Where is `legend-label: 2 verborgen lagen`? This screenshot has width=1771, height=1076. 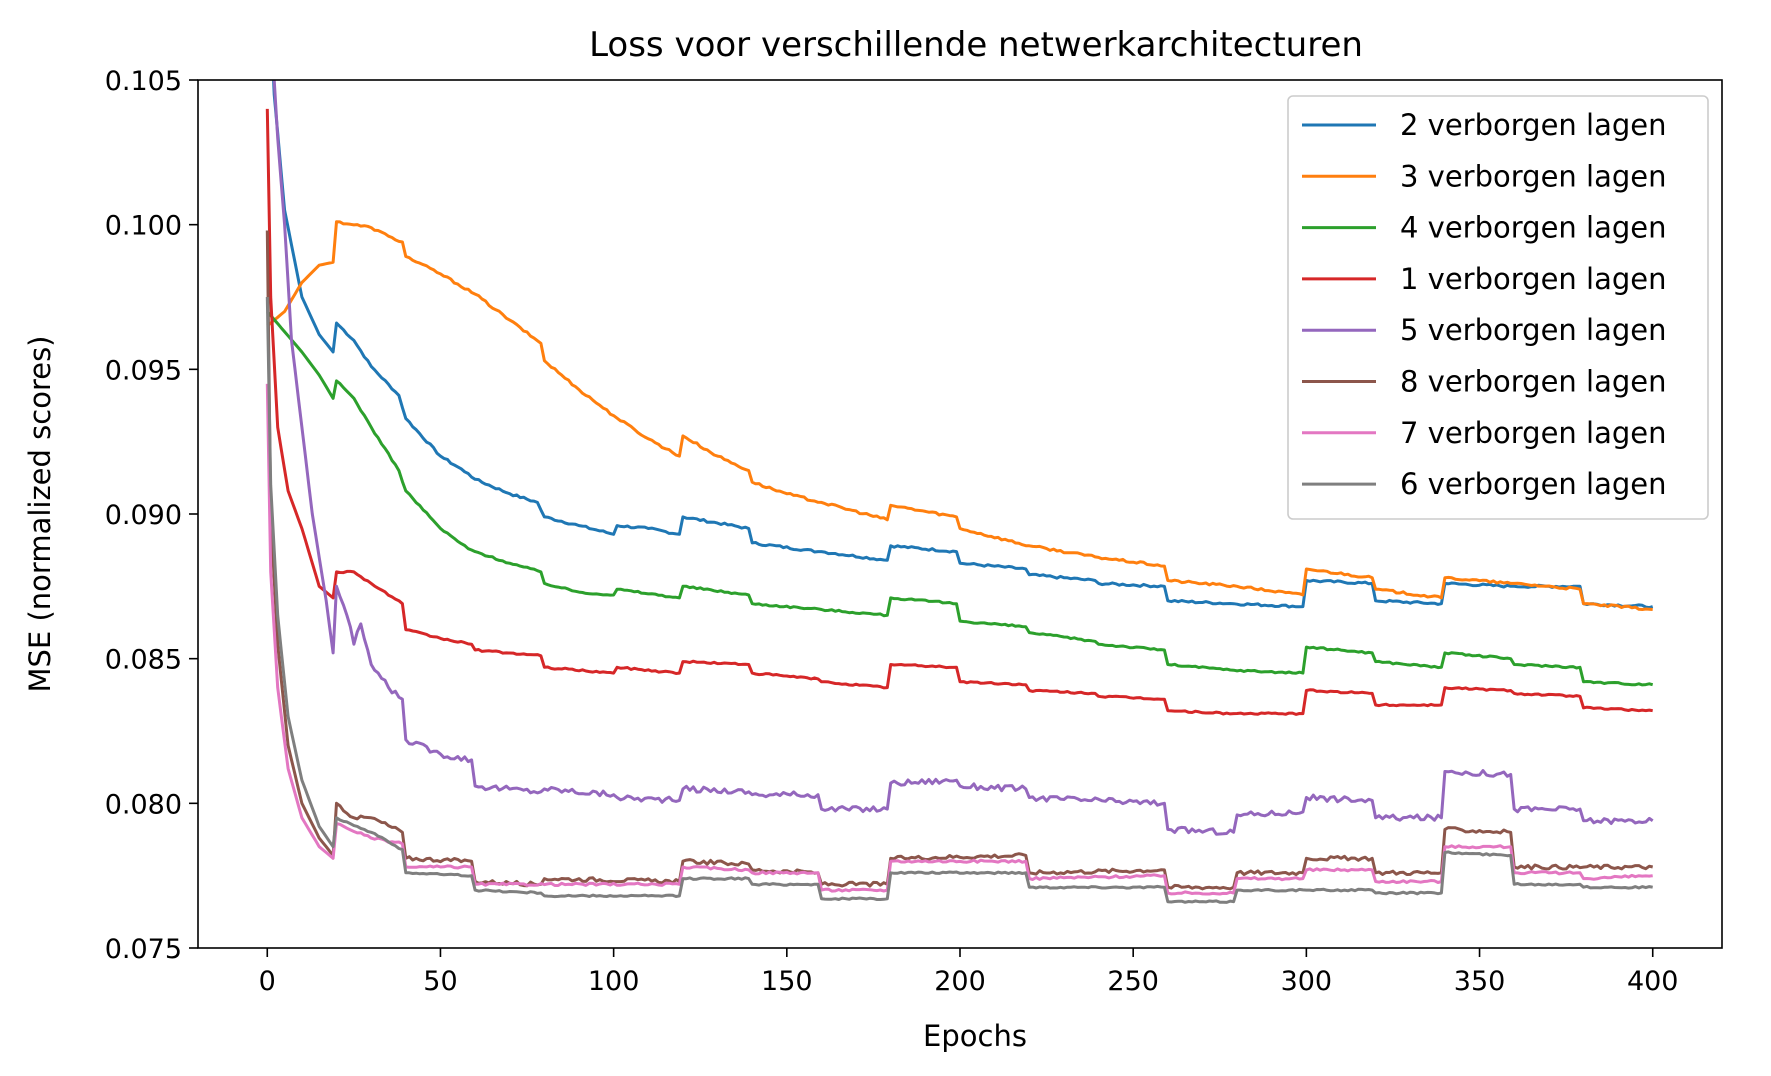
legend-label: 2 verborgen lagen is located at coordinates (1533, 125).